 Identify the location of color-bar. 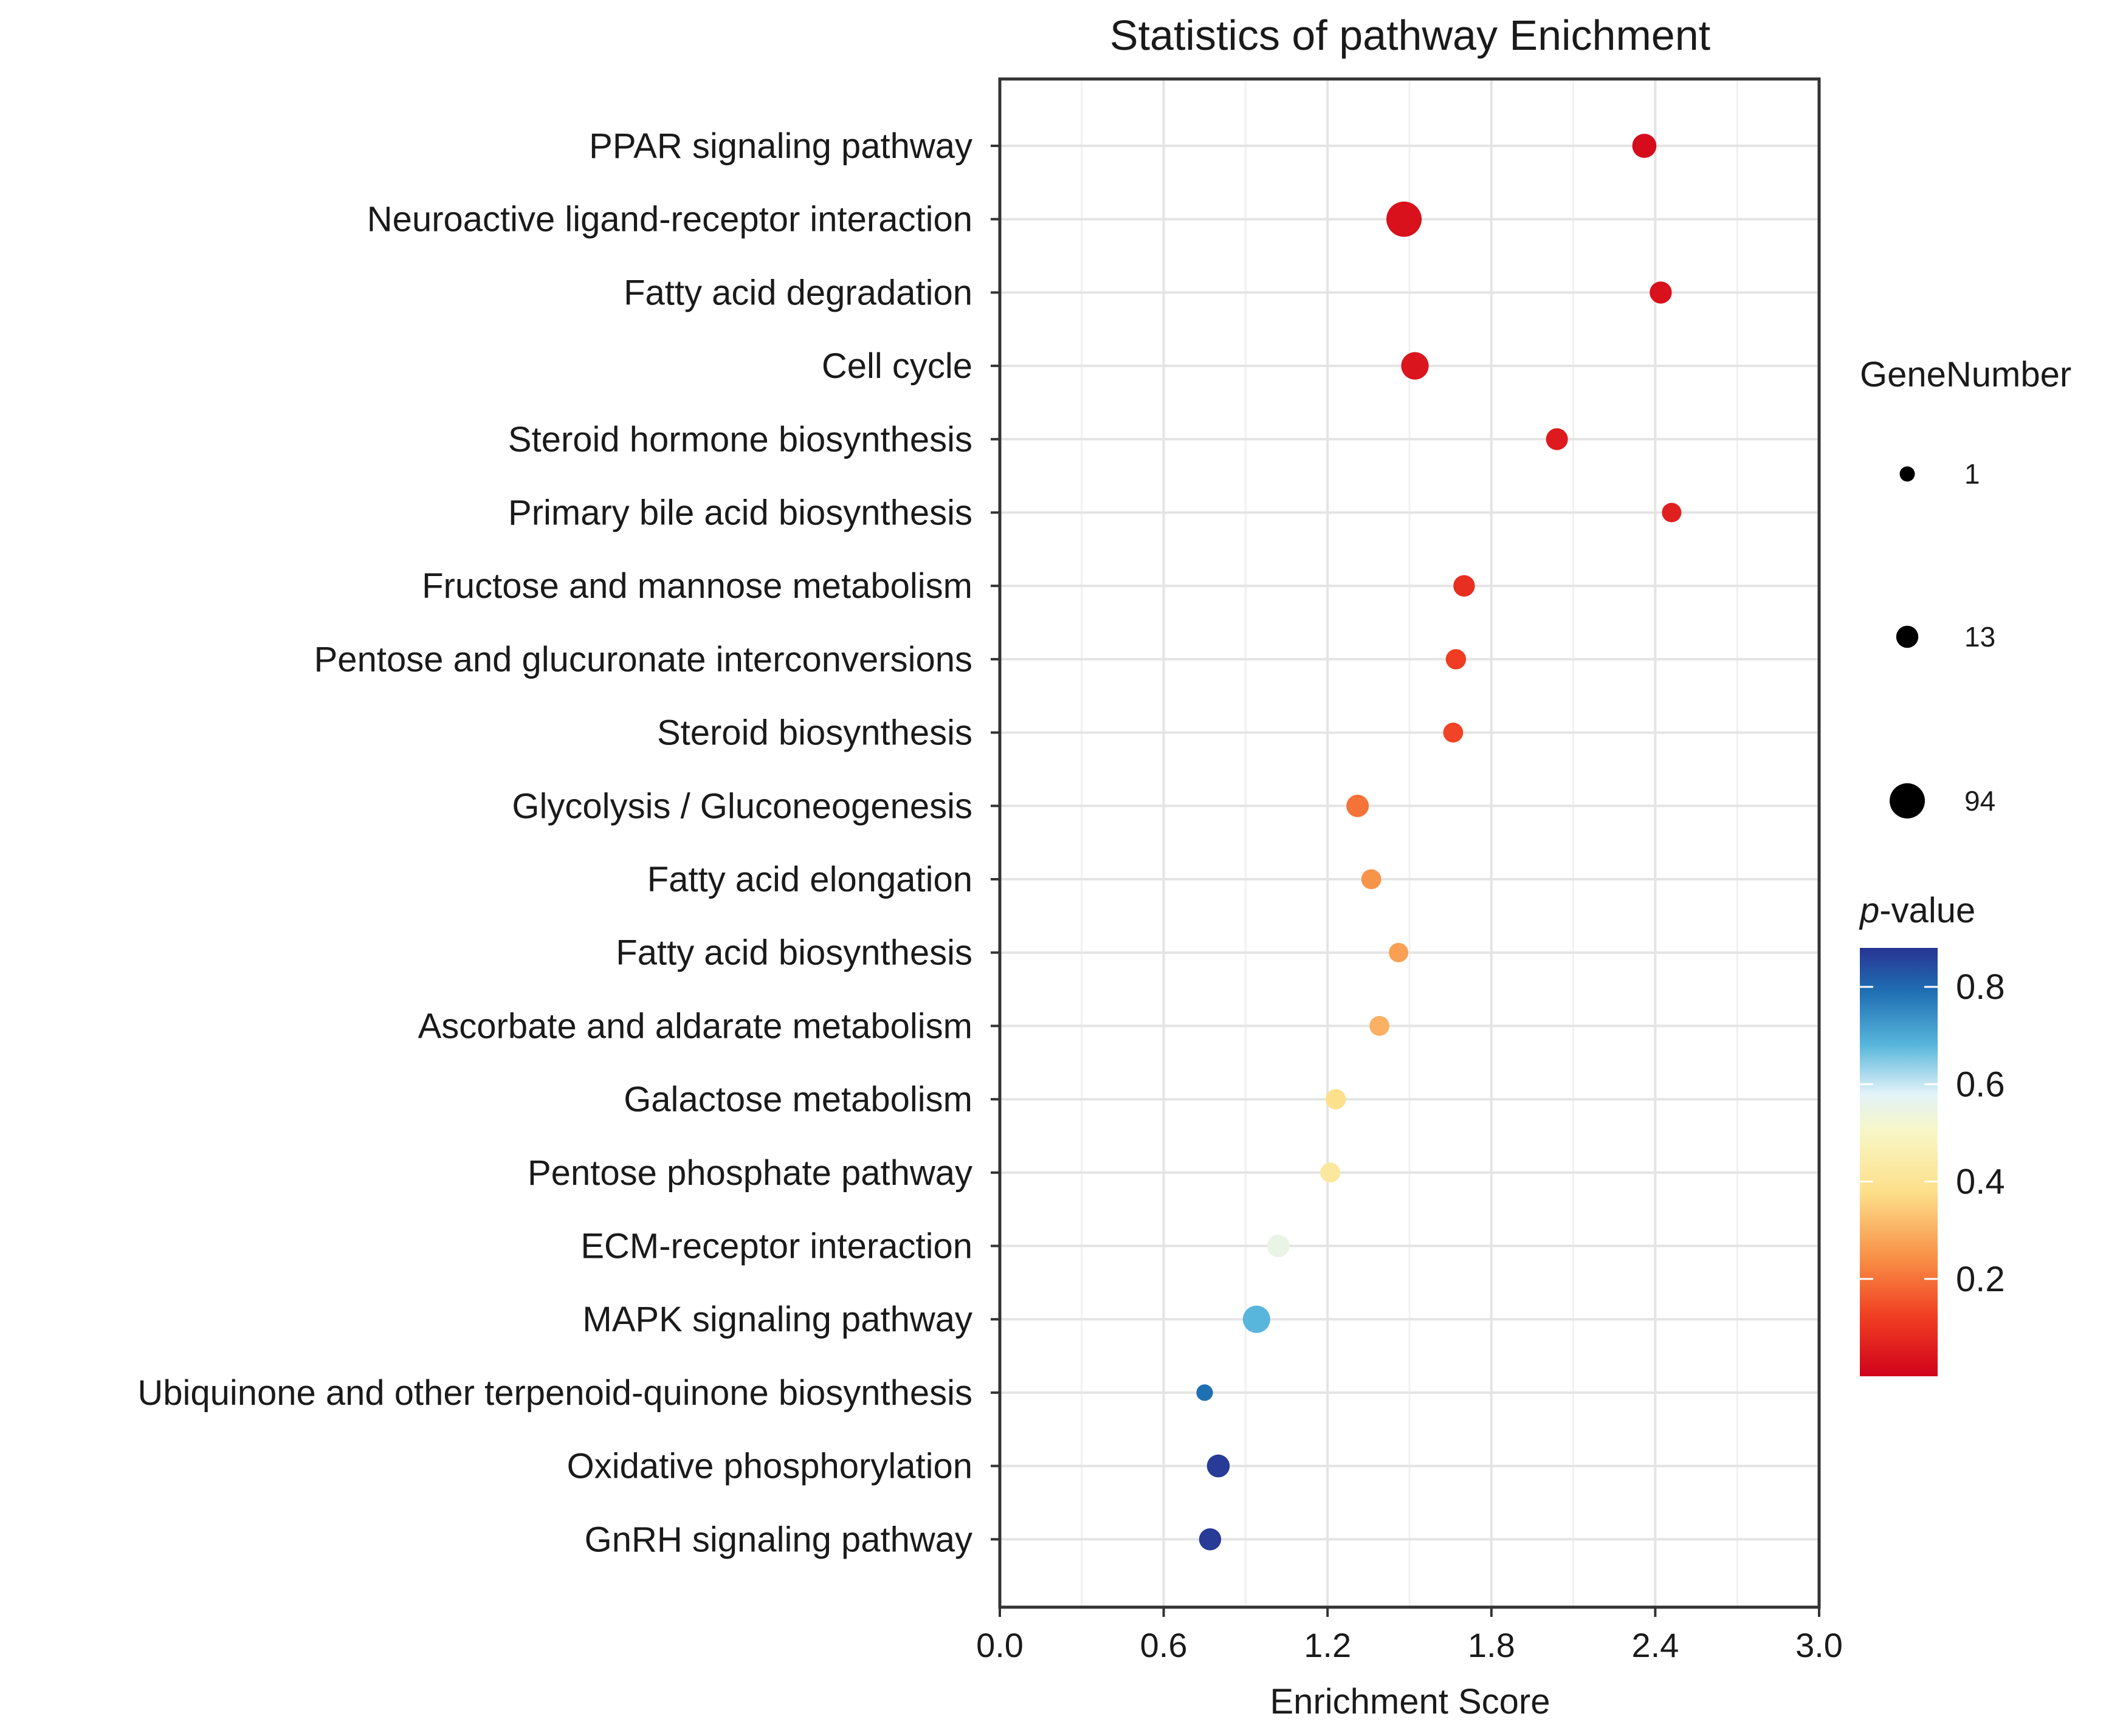
(1899, 1162).